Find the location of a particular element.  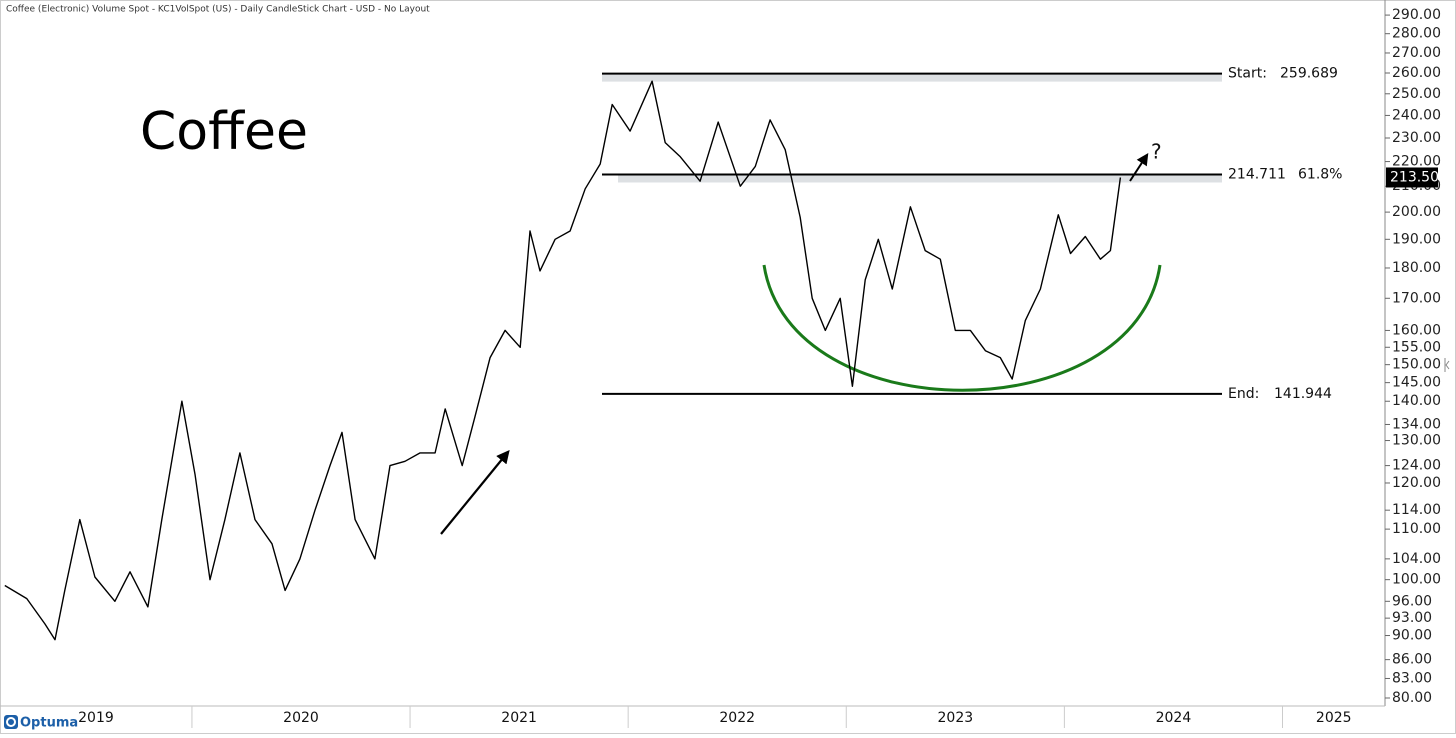

level-name: End: is located at coordinates (1243, 394).